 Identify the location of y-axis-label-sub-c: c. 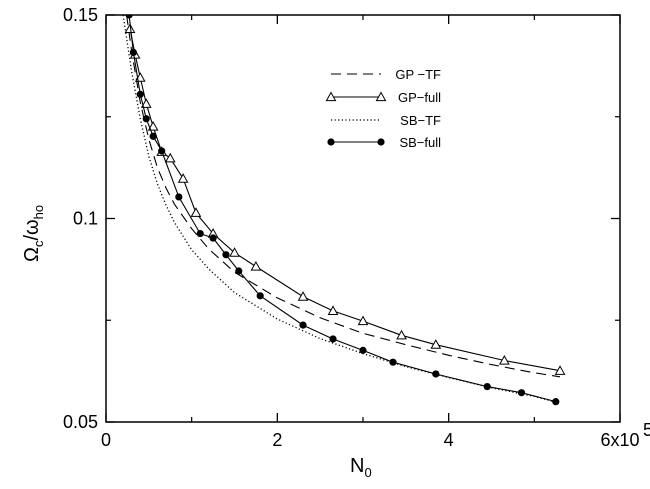
(38, 243).